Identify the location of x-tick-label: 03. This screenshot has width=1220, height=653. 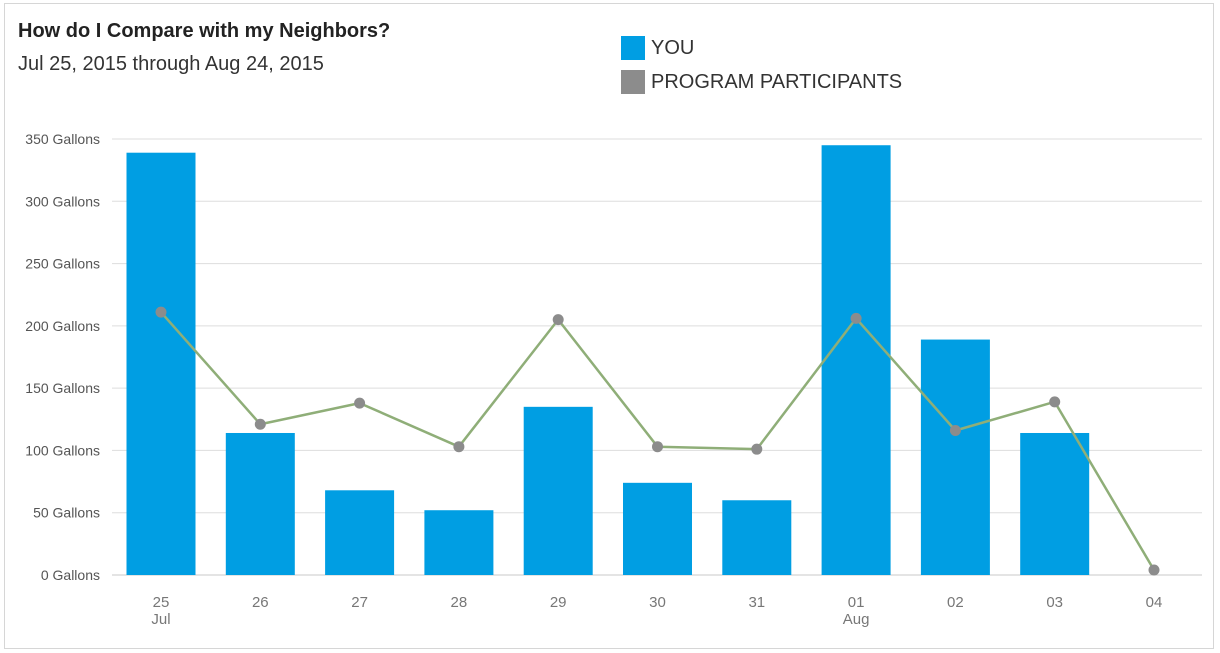
(1054, 602).